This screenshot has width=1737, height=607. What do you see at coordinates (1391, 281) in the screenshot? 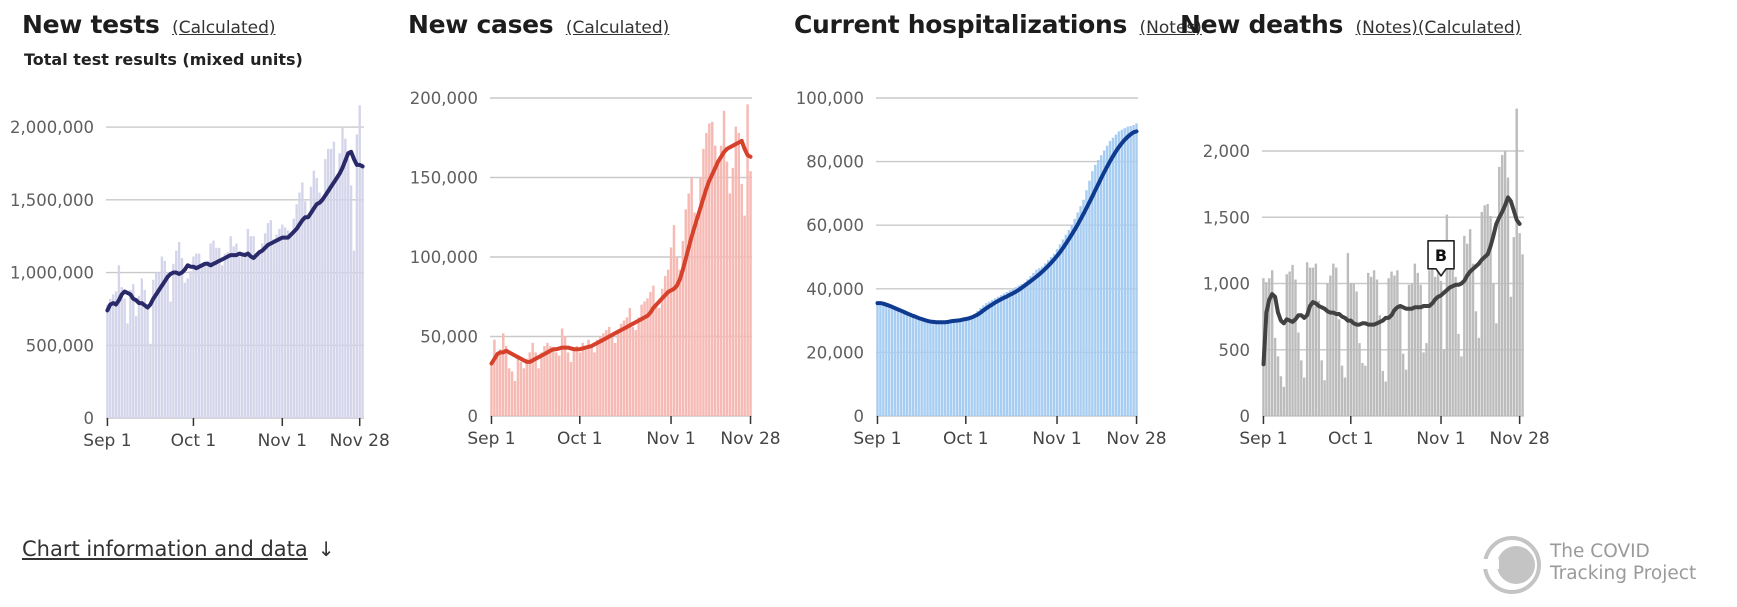
I see `average-line` at bounding box center [1391, 281].